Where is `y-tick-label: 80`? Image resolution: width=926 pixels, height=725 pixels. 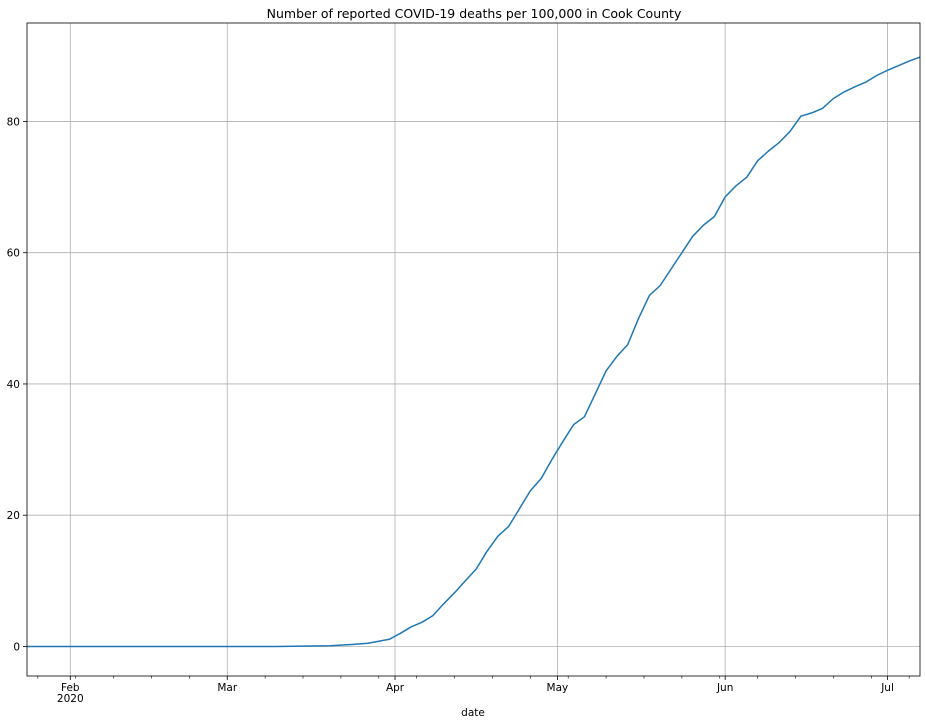 y-tick-label: 80 is located at coordinates (13, 122).